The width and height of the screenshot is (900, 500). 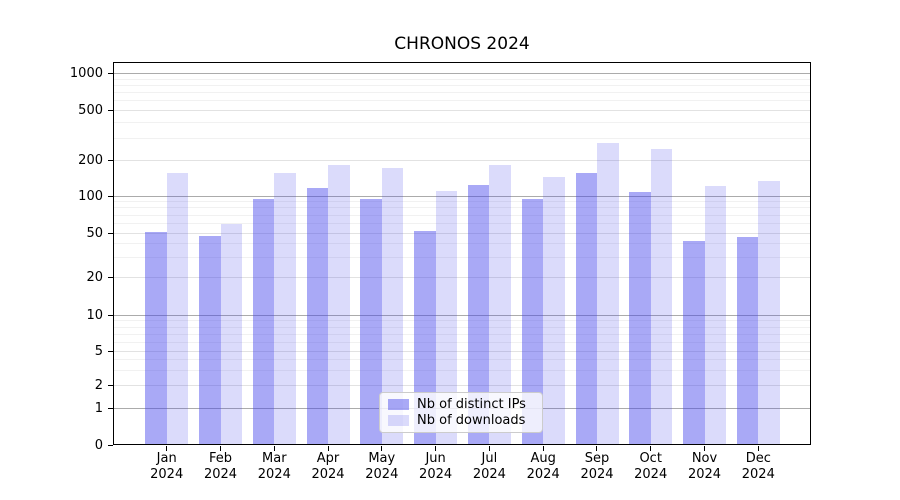 What do you see at coordinates (462, 44) in the screenshot?
I see `chart-title: CHRONOS 2024` at bounding box center [462, 44].